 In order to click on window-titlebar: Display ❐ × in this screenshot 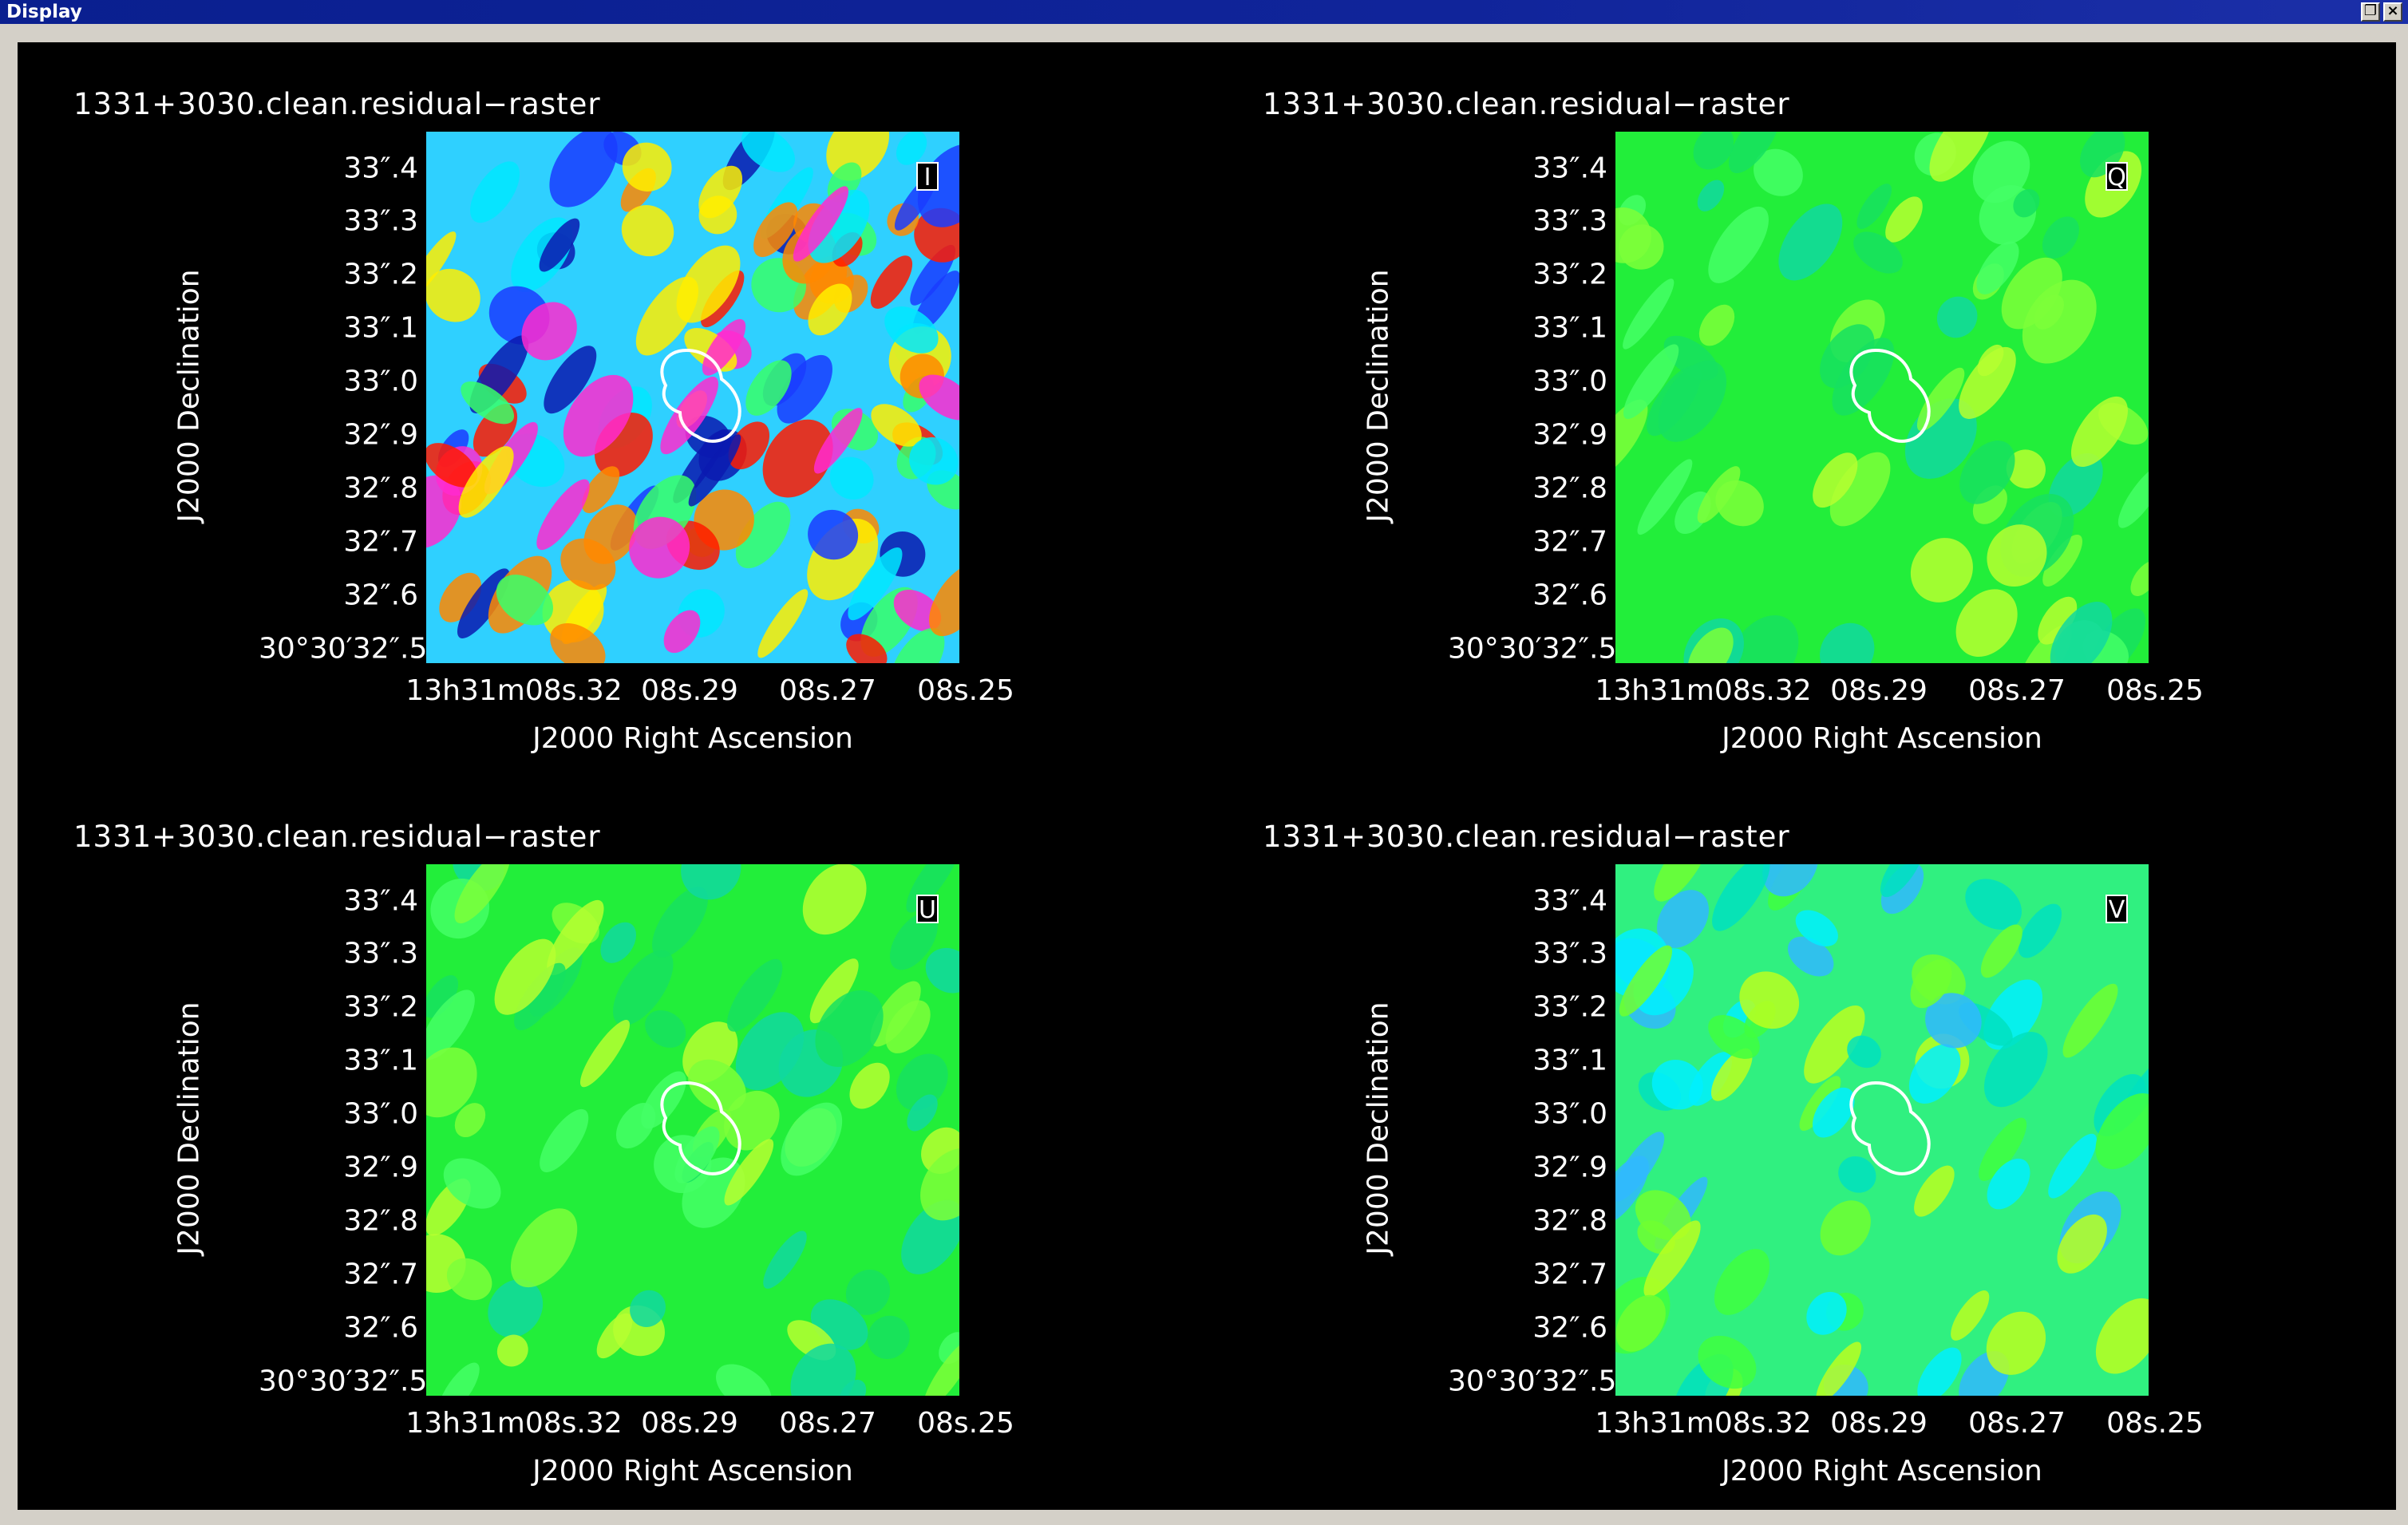, I will do `click(1204, 12)`.